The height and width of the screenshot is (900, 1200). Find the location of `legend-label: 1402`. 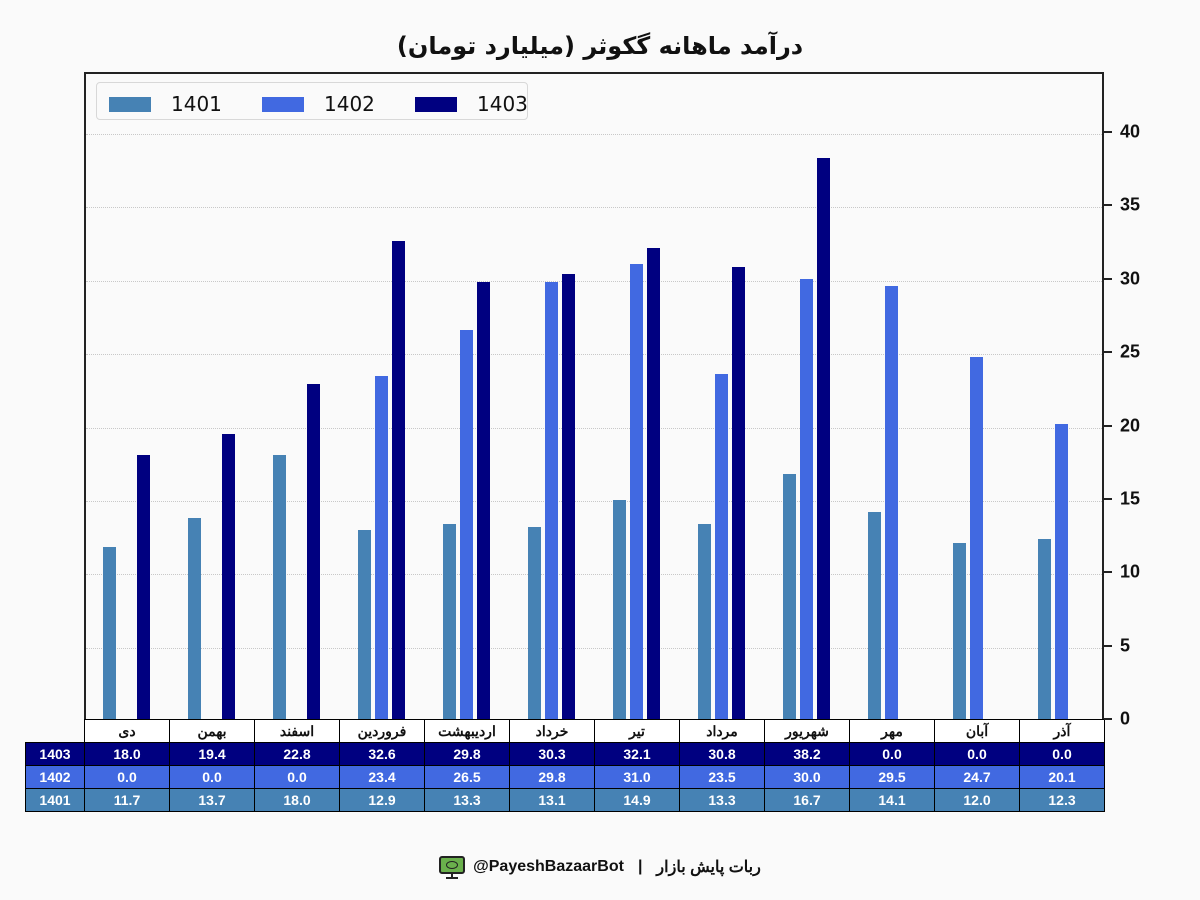

legend-label: 1402 is located at coordinates (349, 104).